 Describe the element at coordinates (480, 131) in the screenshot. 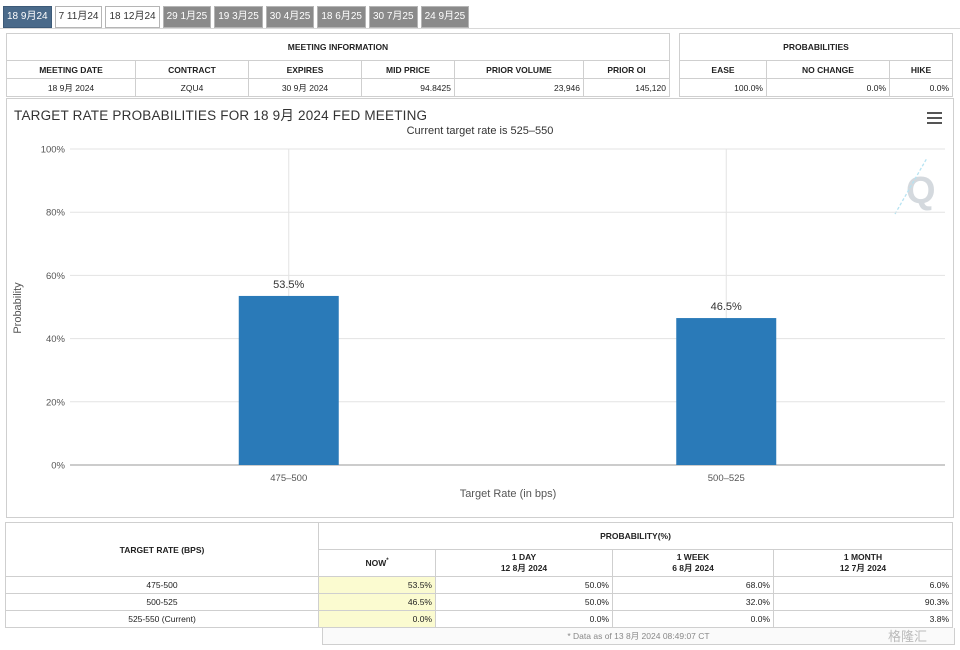

I see `chart-subtitle: Current target rate is 525–550` at that location.